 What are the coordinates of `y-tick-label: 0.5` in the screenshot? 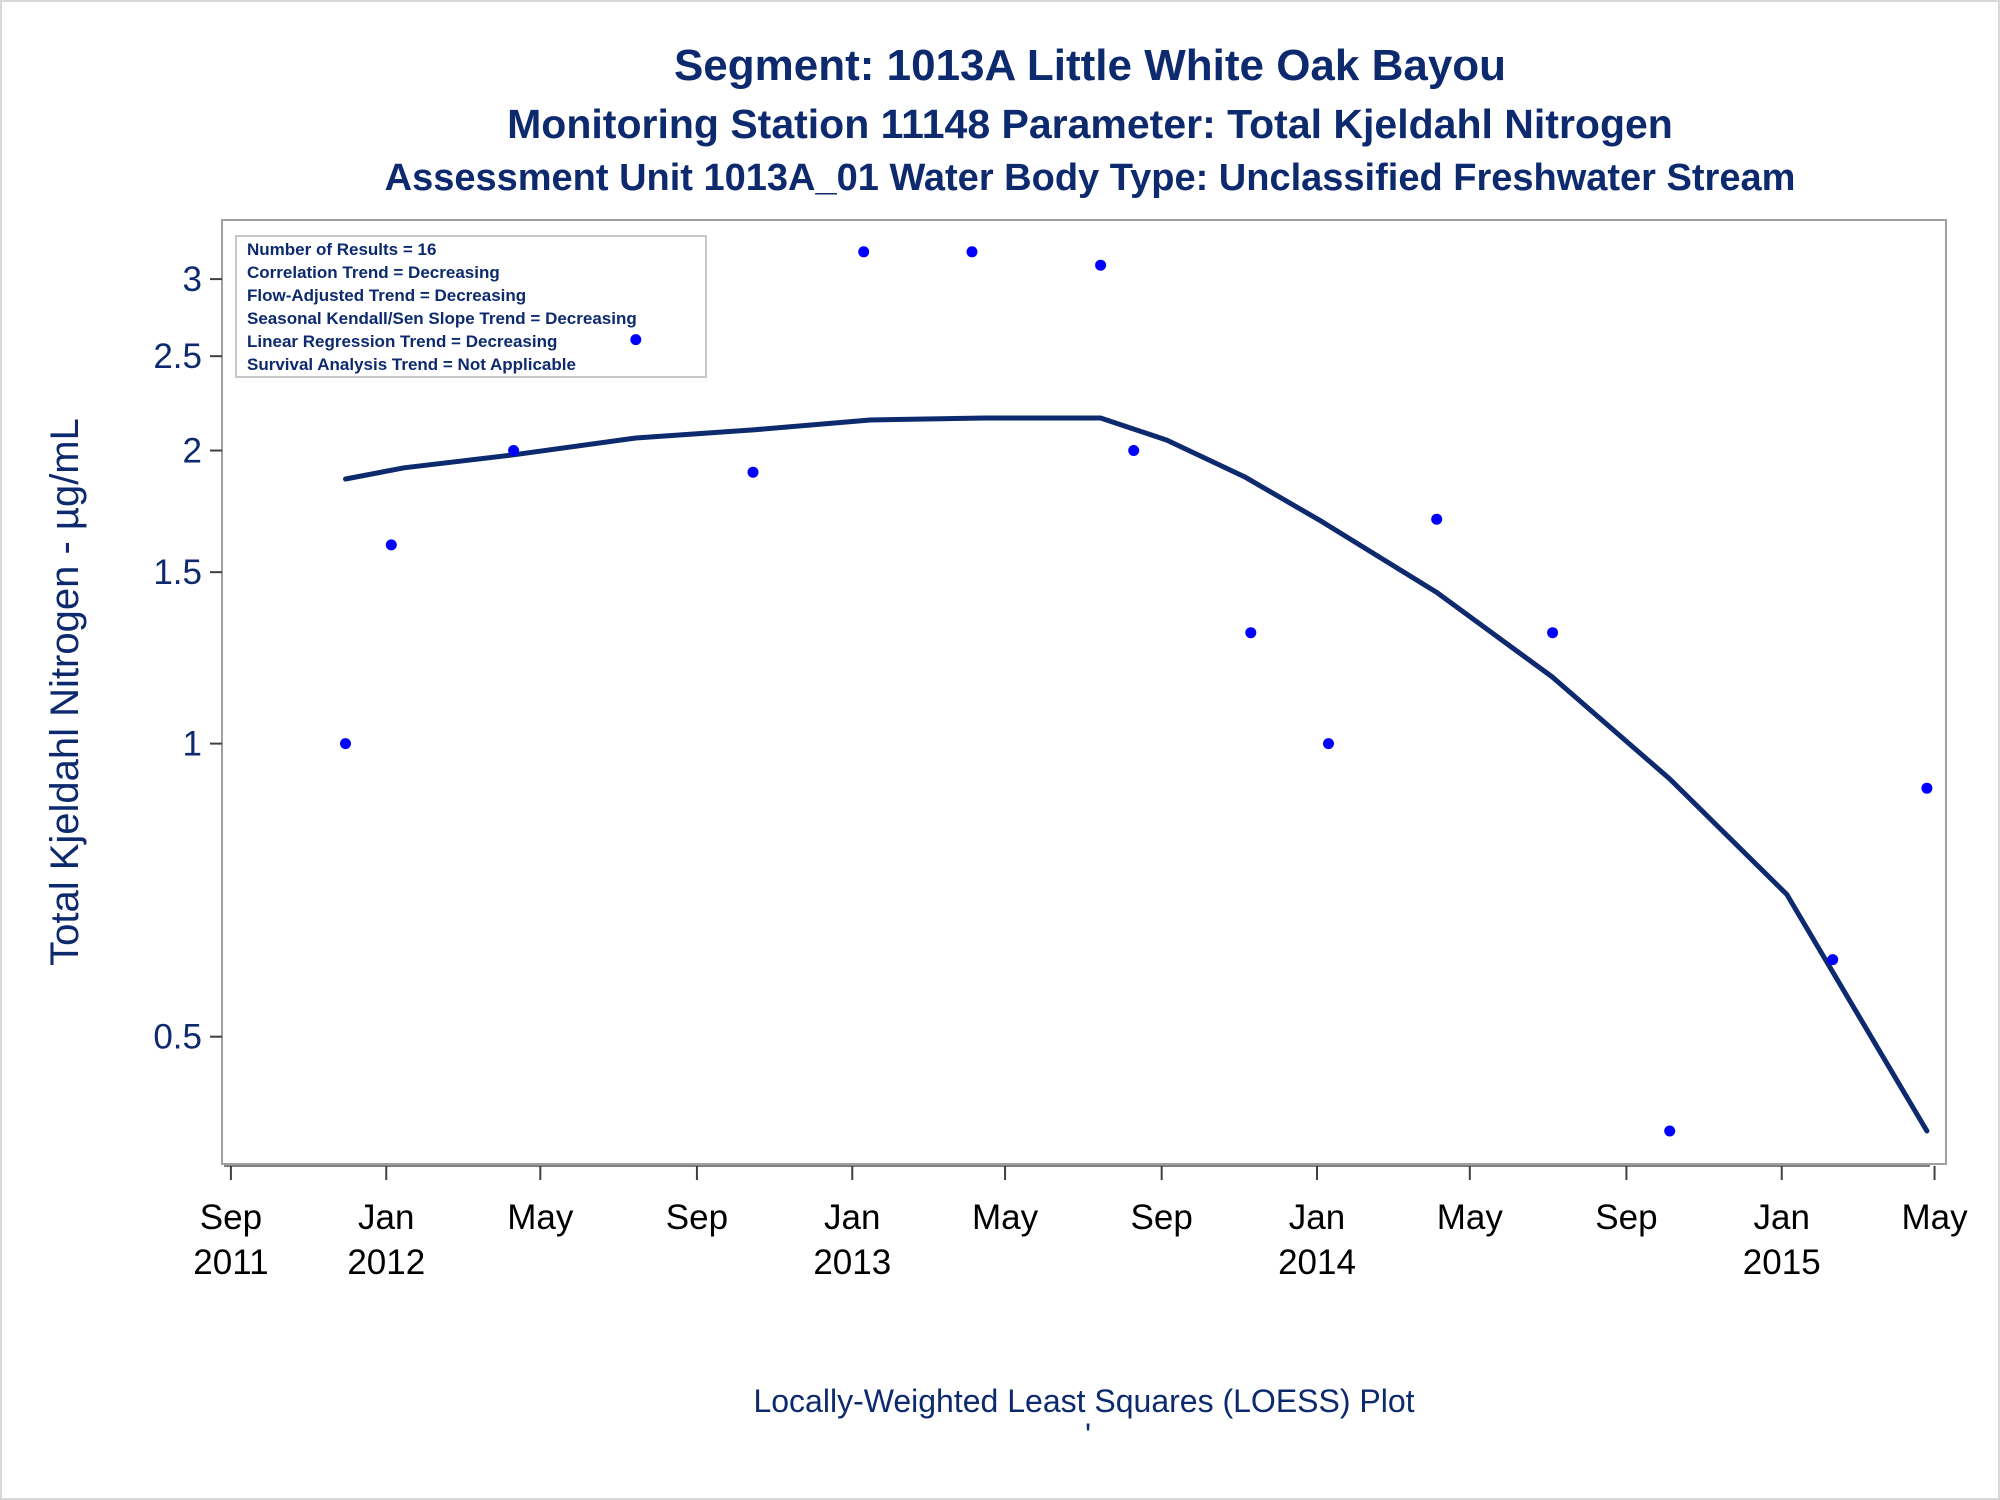 It's located at (177, 1037).